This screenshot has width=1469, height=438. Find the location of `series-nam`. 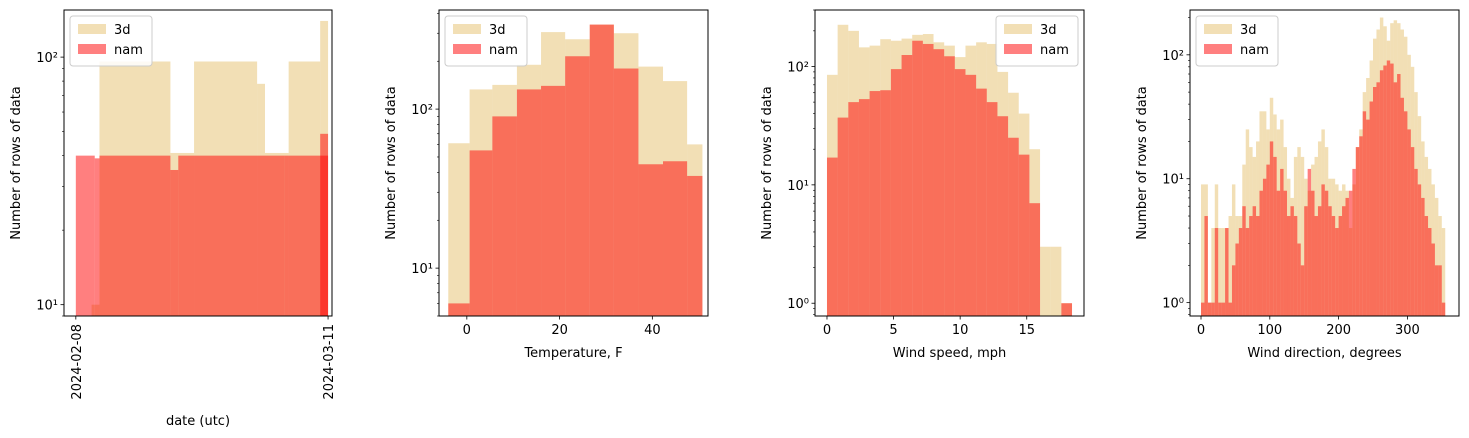

series-nam is located at coordinates (202, 224).